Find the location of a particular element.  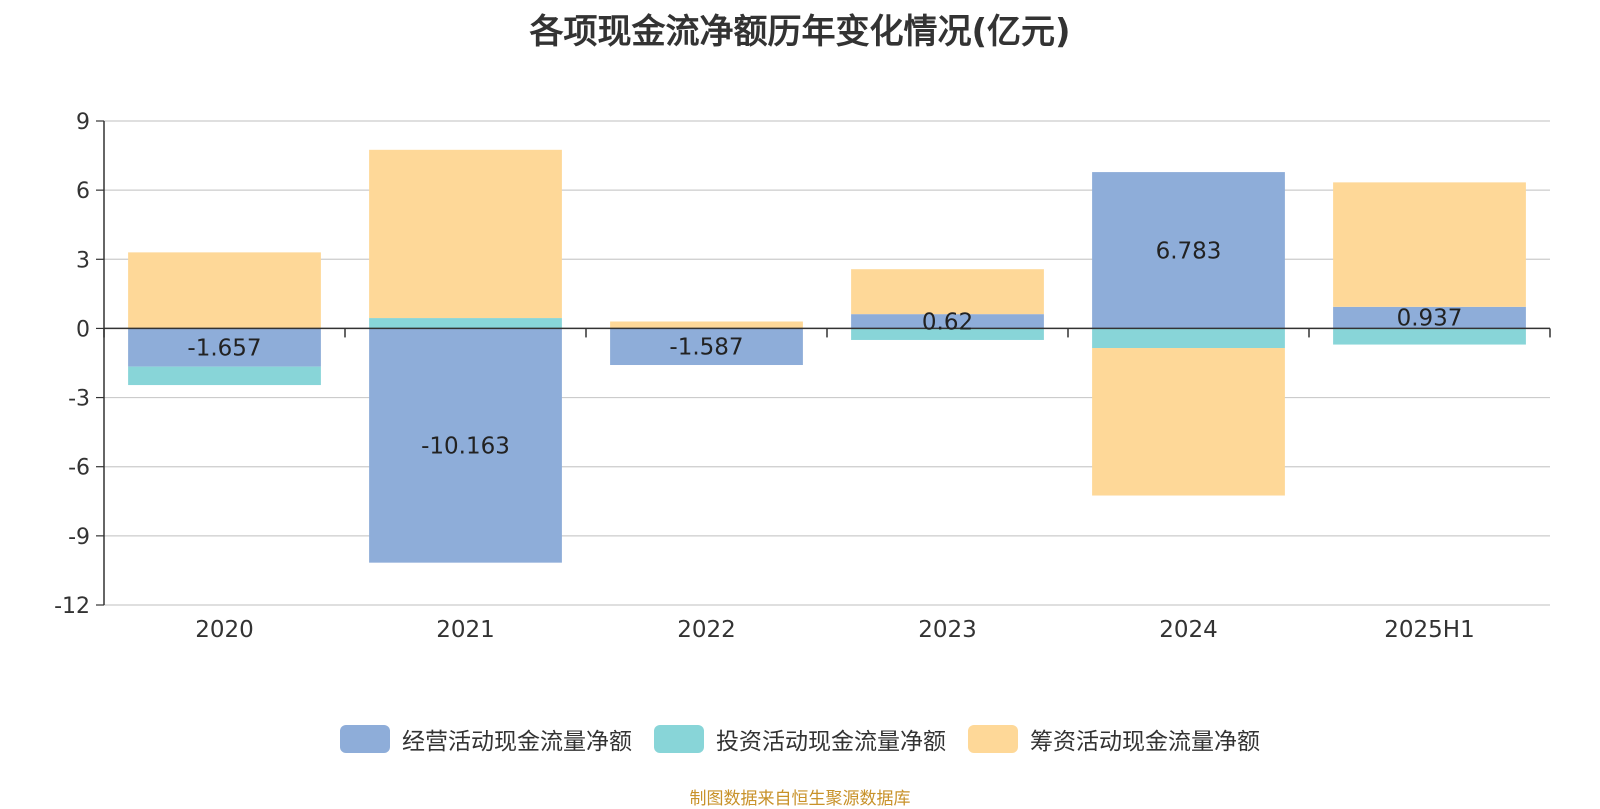

y-tick-label: -12 is located at coordinates (72, 606).